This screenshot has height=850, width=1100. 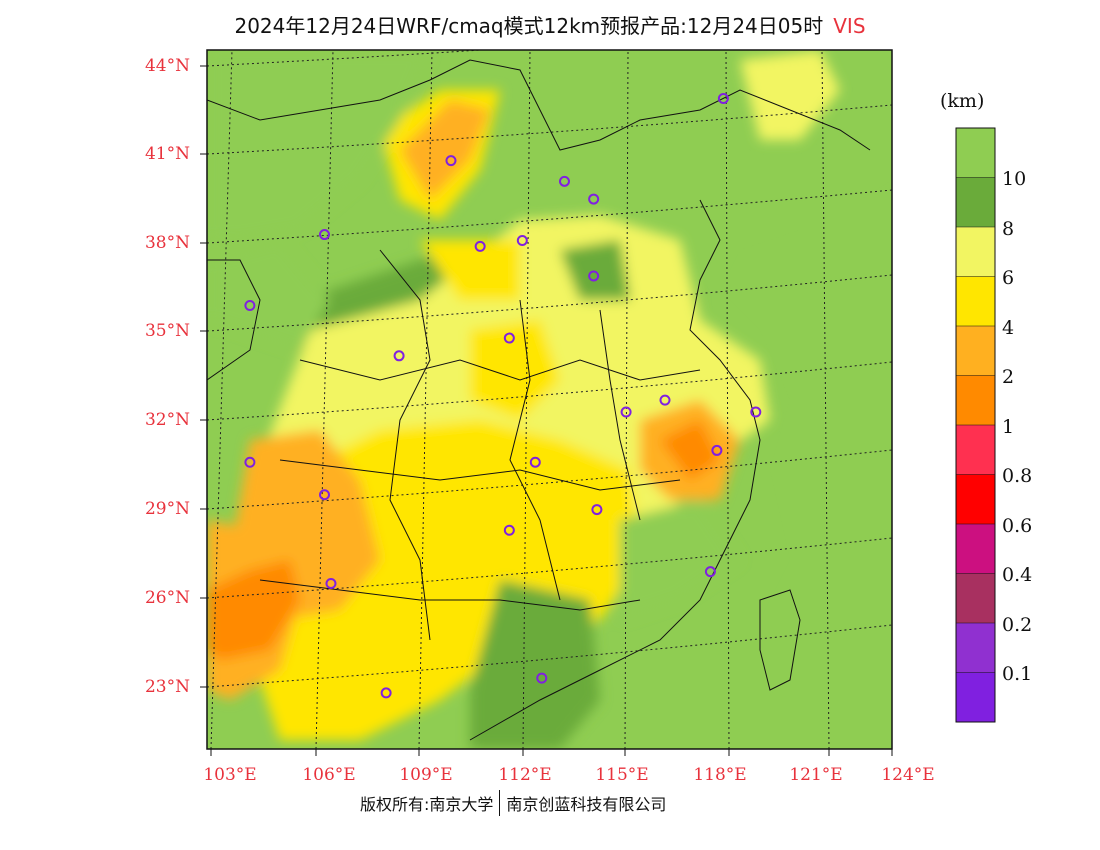 I want to click on lat-label-38: 38°N, so click(x=167, y=243).